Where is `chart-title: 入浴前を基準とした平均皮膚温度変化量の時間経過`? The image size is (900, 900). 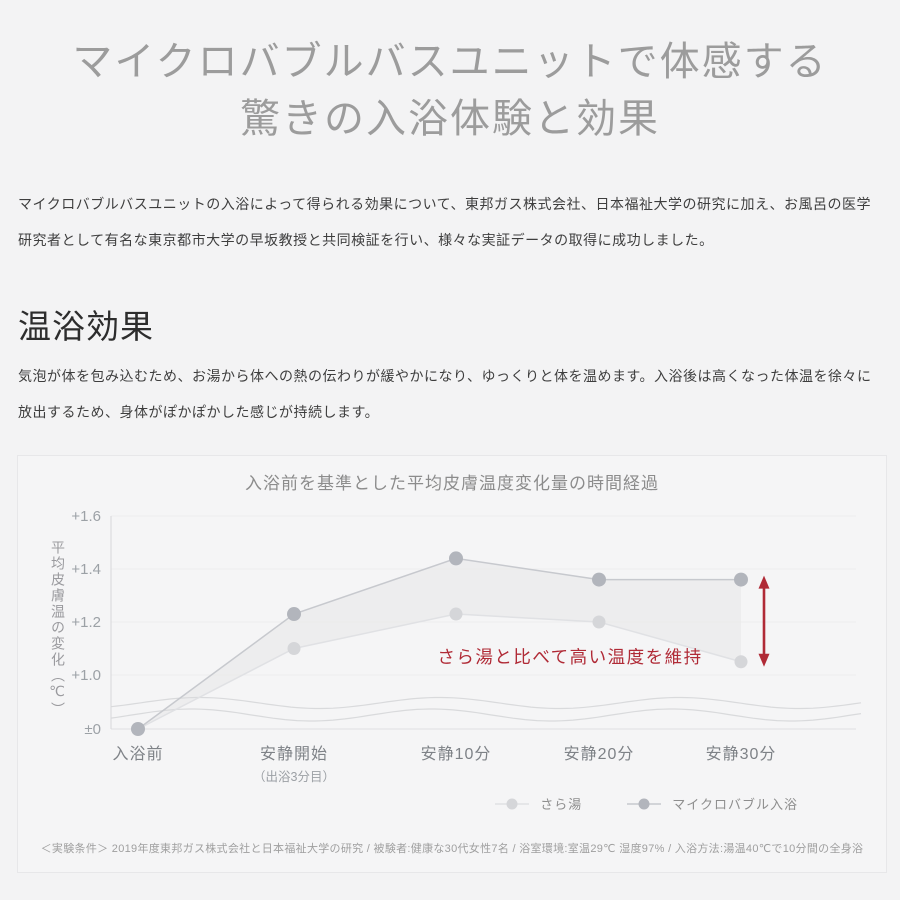 chart-title: 入浴前を基準とした平均皮膚温度変化量の時間経過 is located at coordinates (452, 483).